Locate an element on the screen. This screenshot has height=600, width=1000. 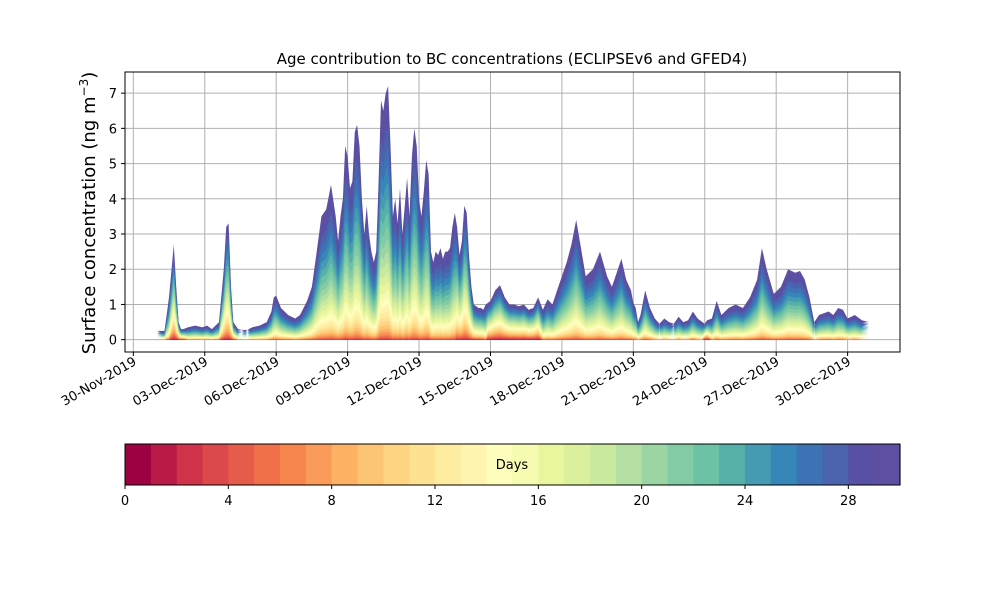
x-tick-label: 15-Dec-2019 is located at coordinates (456, 381).